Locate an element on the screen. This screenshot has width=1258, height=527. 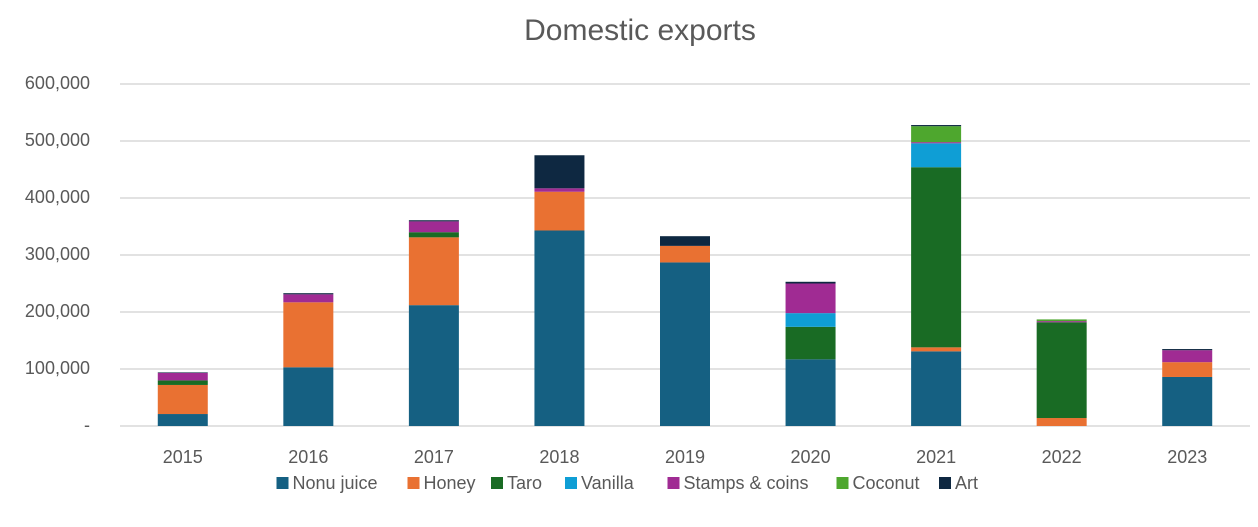
y-tick-label: 400,000 is located at coordinates (57, 197).